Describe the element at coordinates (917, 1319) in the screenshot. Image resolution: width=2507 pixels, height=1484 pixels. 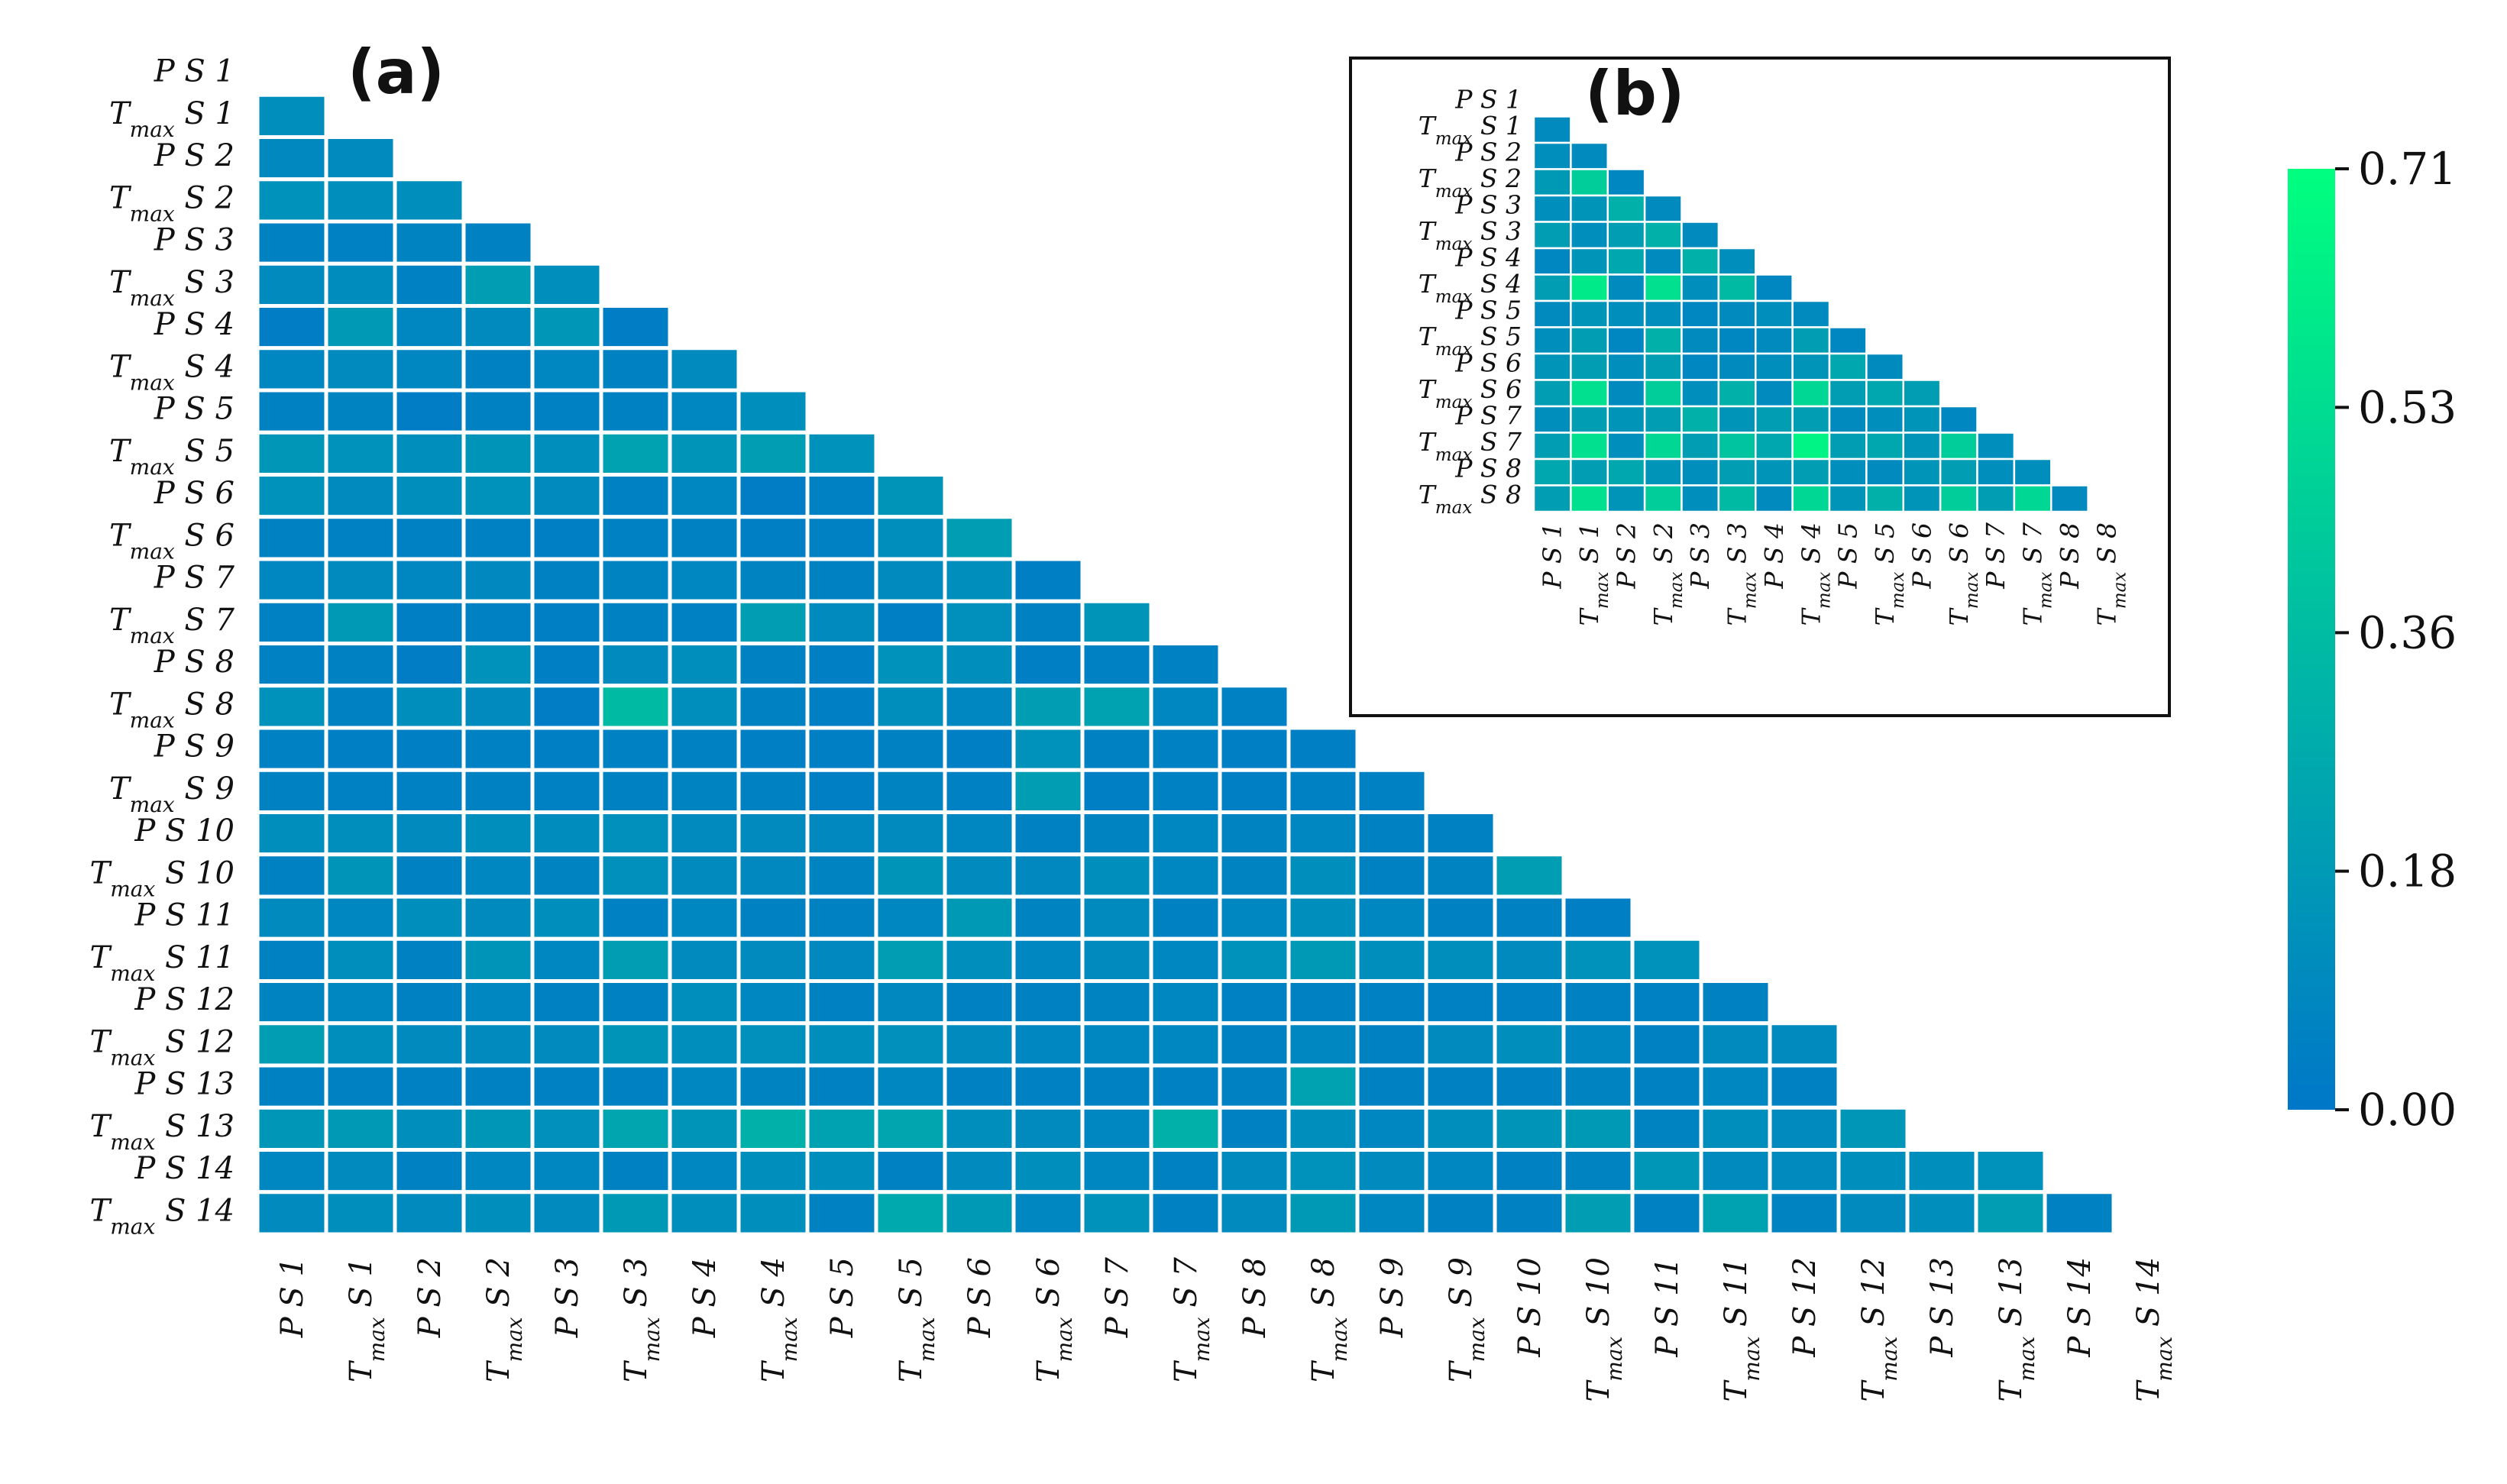
I see `heatmap-a-col-label: Tmax S 5` at that location.